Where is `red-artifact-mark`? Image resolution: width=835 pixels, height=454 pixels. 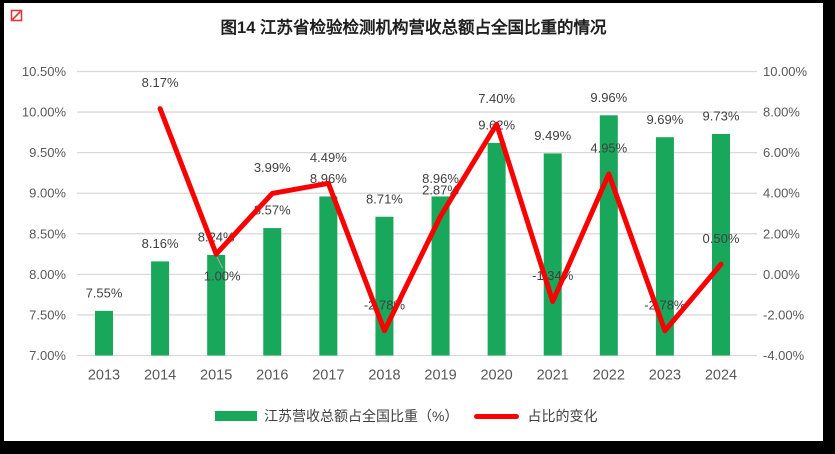
red-artifact-mark is located at coordinates (16, 15).